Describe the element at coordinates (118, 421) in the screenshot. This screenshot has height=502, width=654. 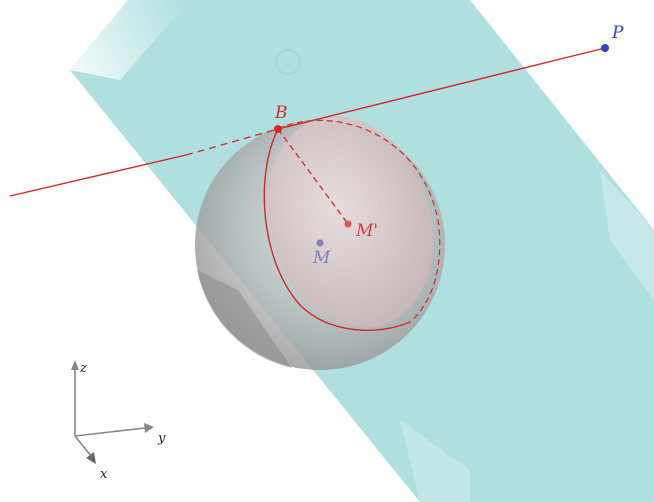
I see `axes-indicator: z y x` at that location.